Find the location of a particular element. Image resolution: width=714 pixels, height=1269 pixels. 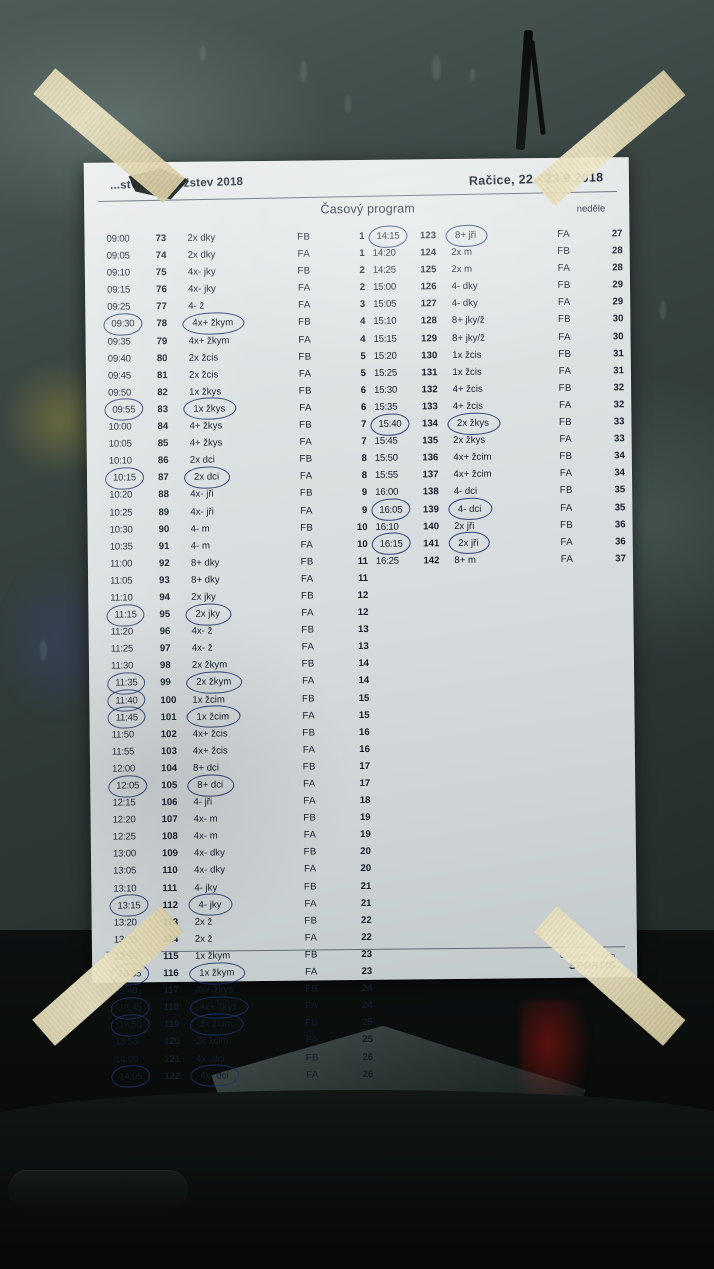

pen-circle-mark: 15:40 is located at coordinates (389, 424).